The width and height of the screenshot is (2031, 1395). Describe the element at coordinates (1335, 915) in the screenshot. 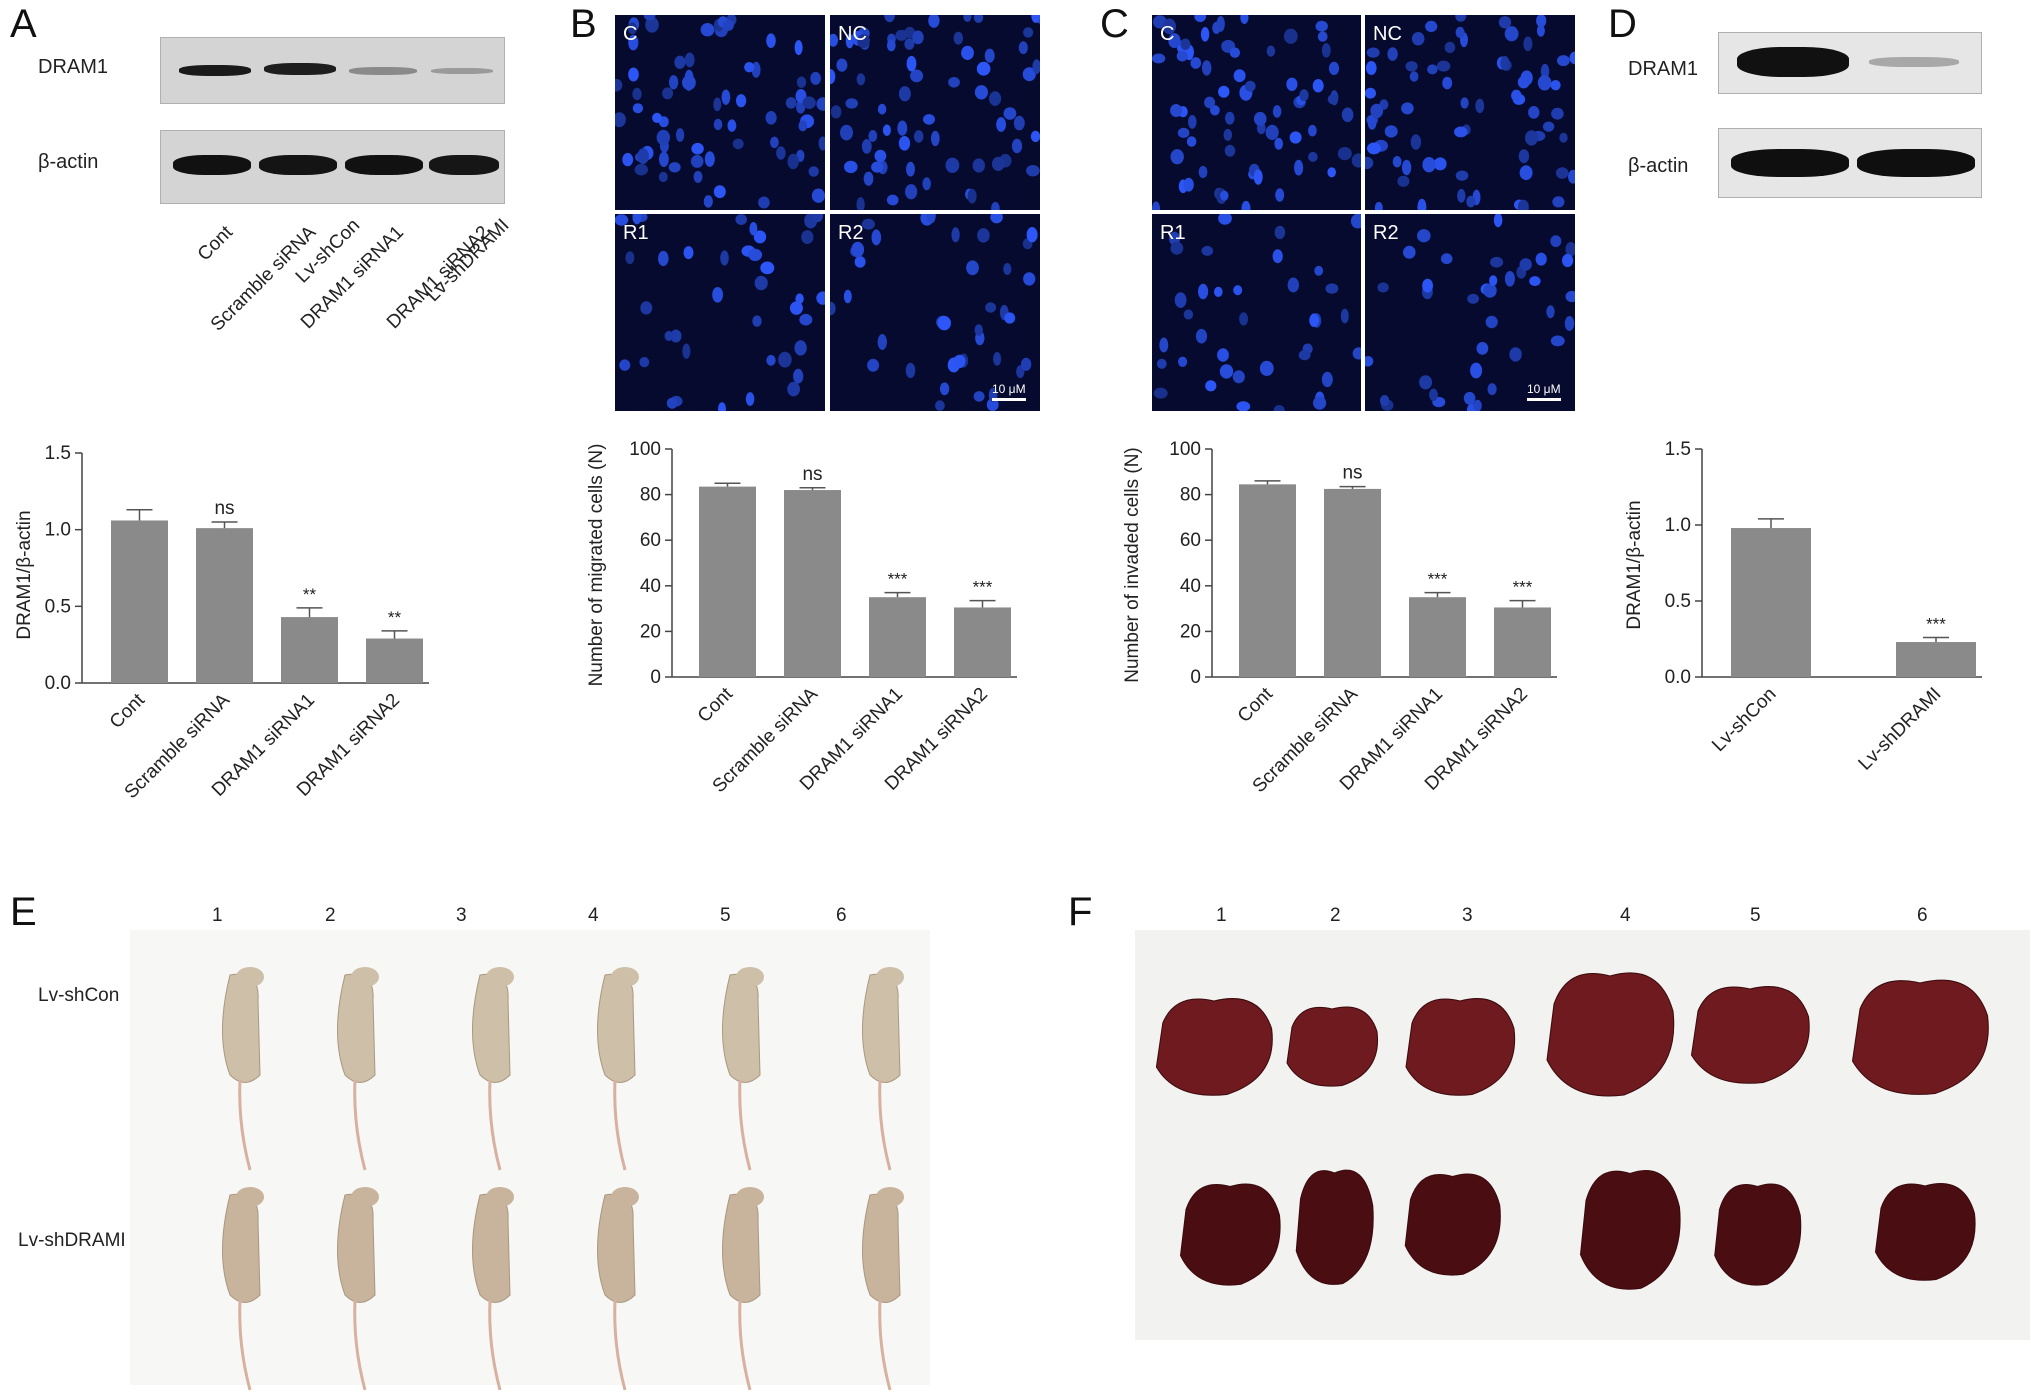

I see `liver-number-2: 2` at that location.